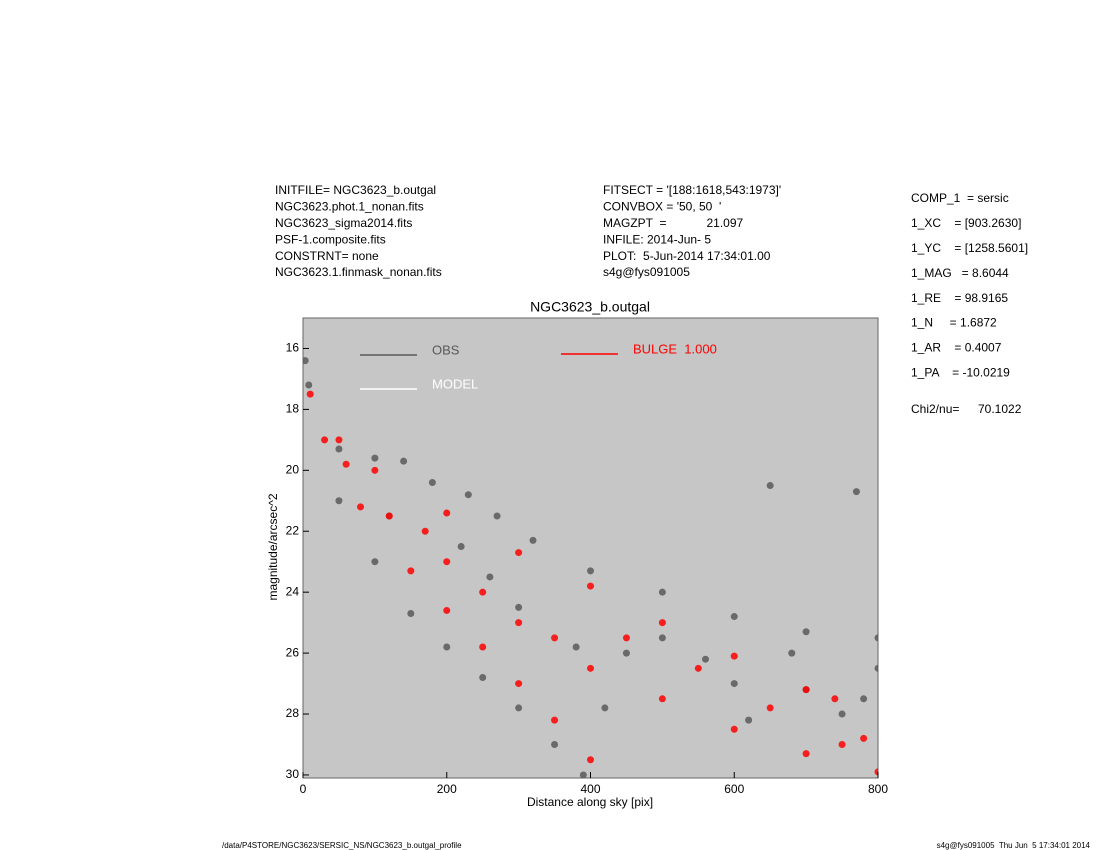 The width and height of the screenshot is (1100, 850). What do you see at coordinates (959, 298) in the screenshot?
I see `fit-param: 1_RE = 98.9165` at bounding box center [959, 298].